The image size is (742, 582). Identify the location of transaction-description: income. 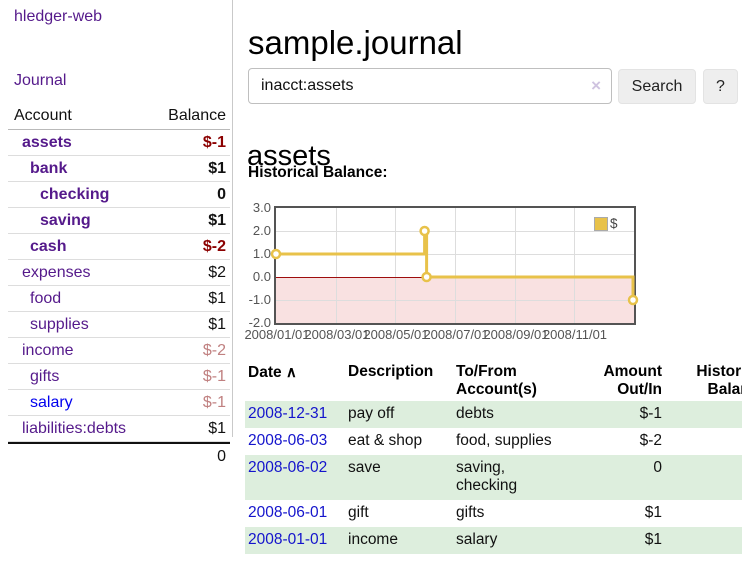
(373, 539).